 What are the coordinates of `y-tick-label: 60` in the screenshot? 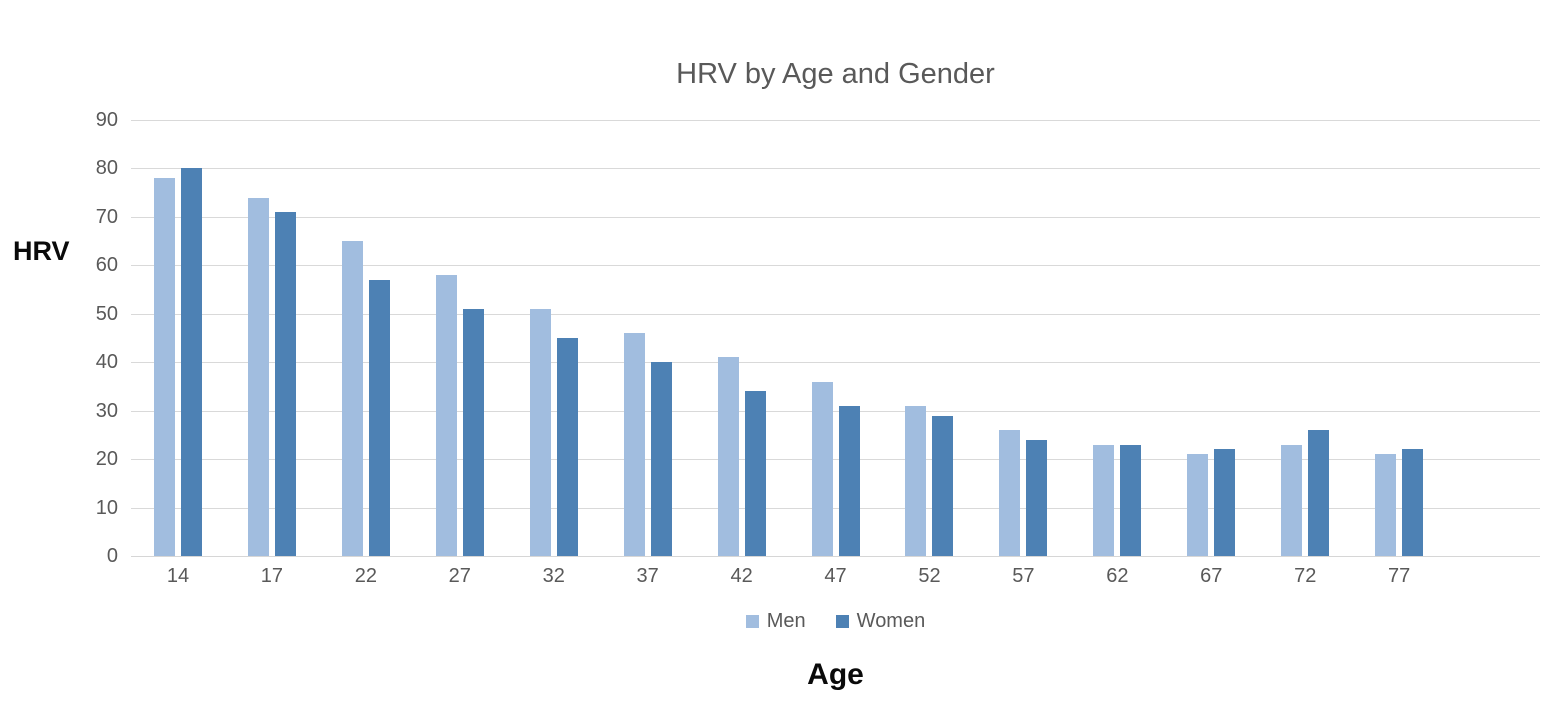 It's located at (106, 265).